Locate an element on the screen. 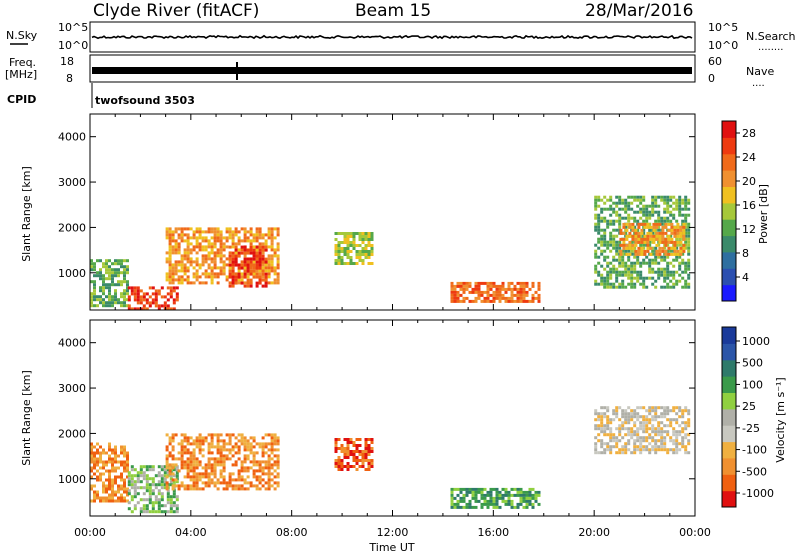 The width and height of the screenshot is (800, 554). nsky-trace is located at coordinates (392, 37).